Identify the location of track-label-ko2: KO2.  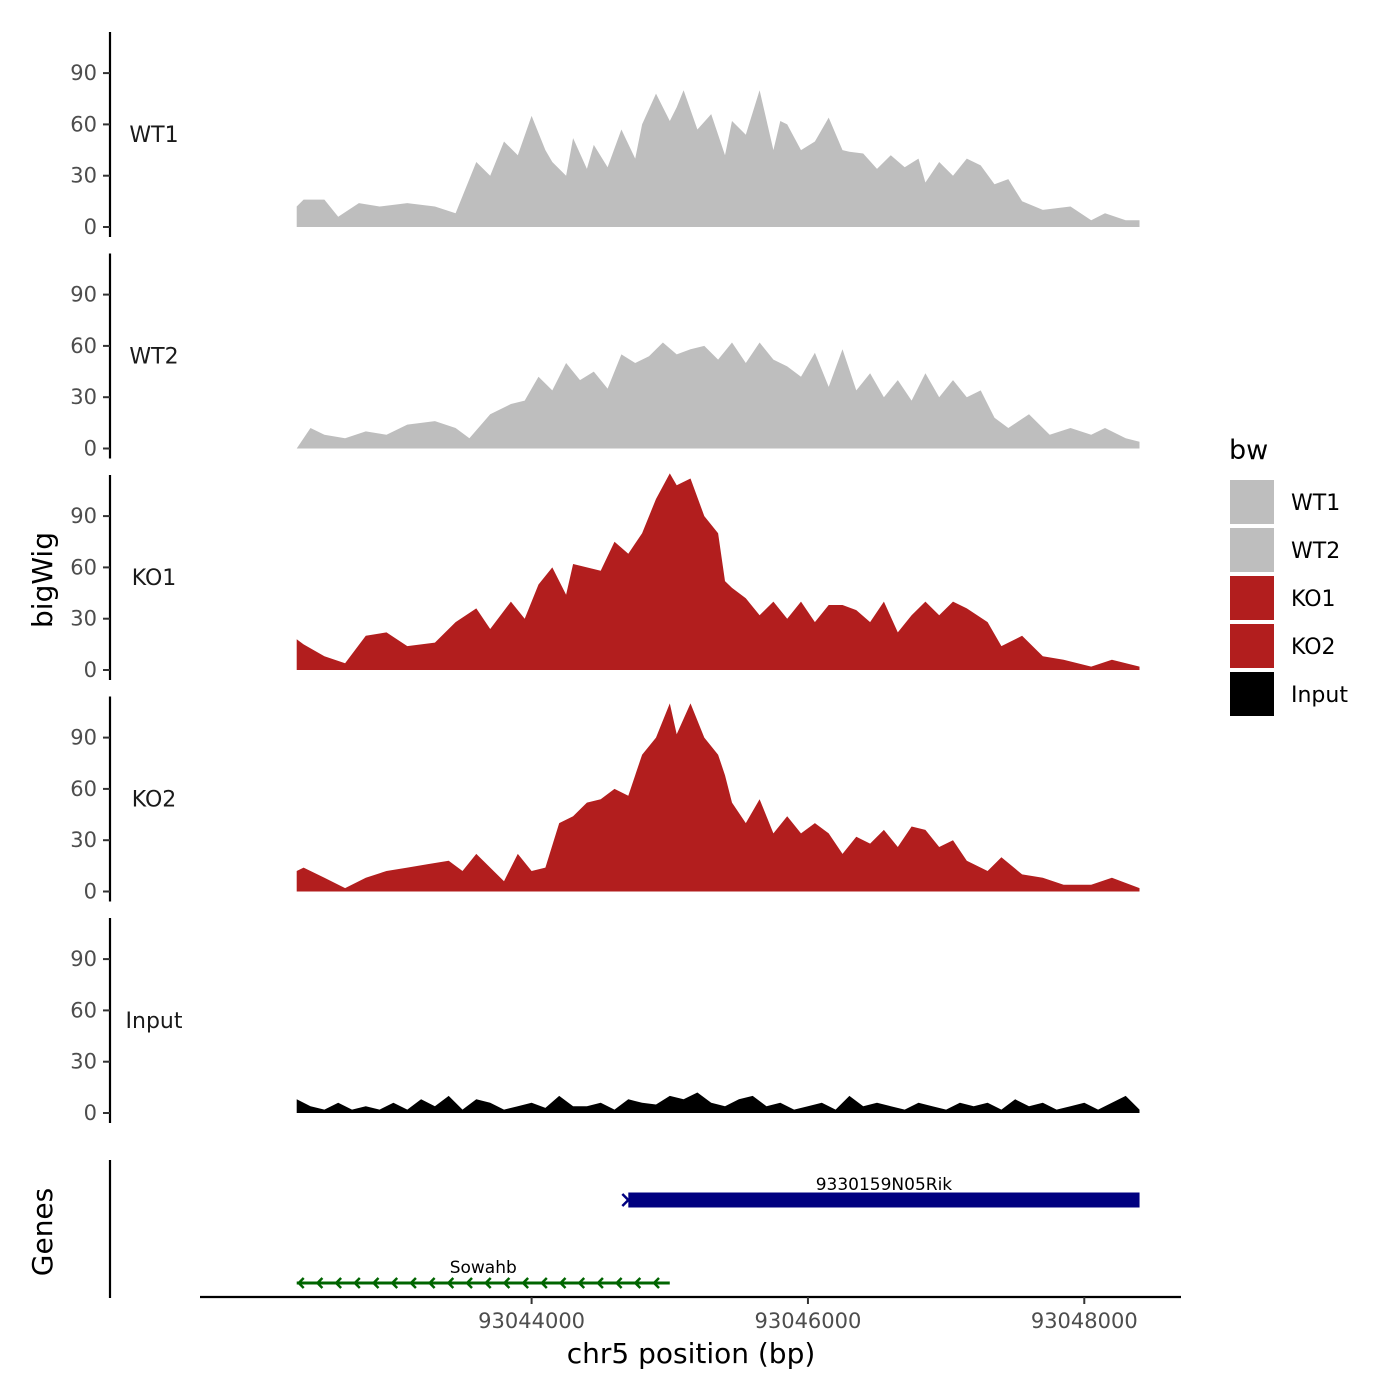
(154, 800).